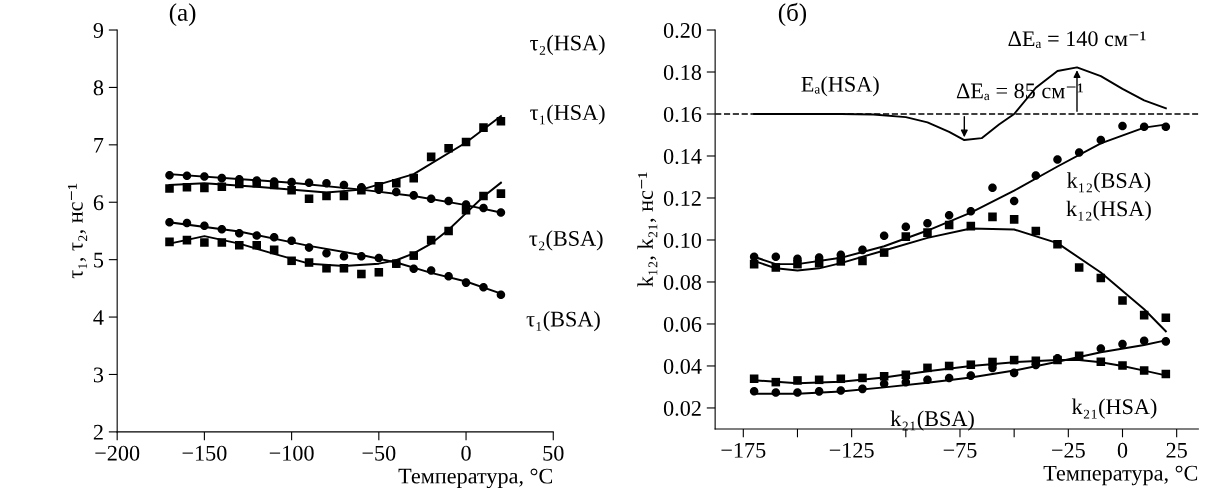 The width and height of the screenshot is (1208, 488). Describe the element at coordinates (553, 453) in the screenshot. I see `x-tick-label: 50` at that location.